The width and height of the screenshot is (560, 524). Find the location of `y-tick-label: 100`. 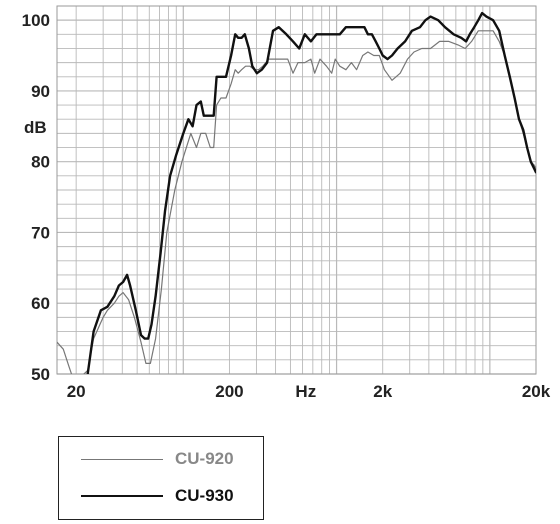

y-tick-label: 100 is located at coordinates (36, 20).